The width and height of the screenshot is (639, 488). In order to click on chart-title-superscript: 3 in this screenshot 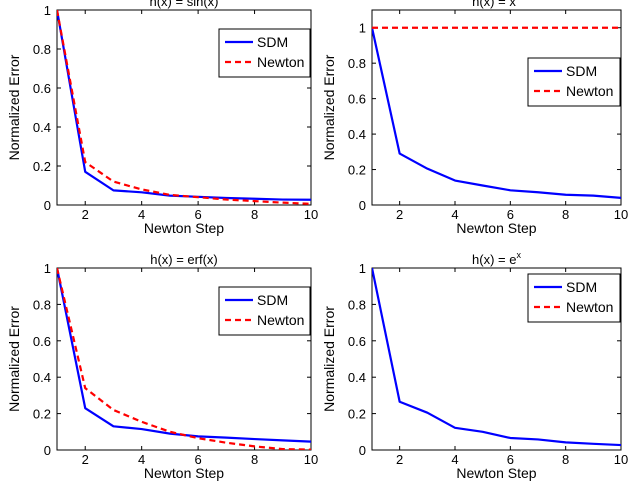, I will do `click(518, 1)`.